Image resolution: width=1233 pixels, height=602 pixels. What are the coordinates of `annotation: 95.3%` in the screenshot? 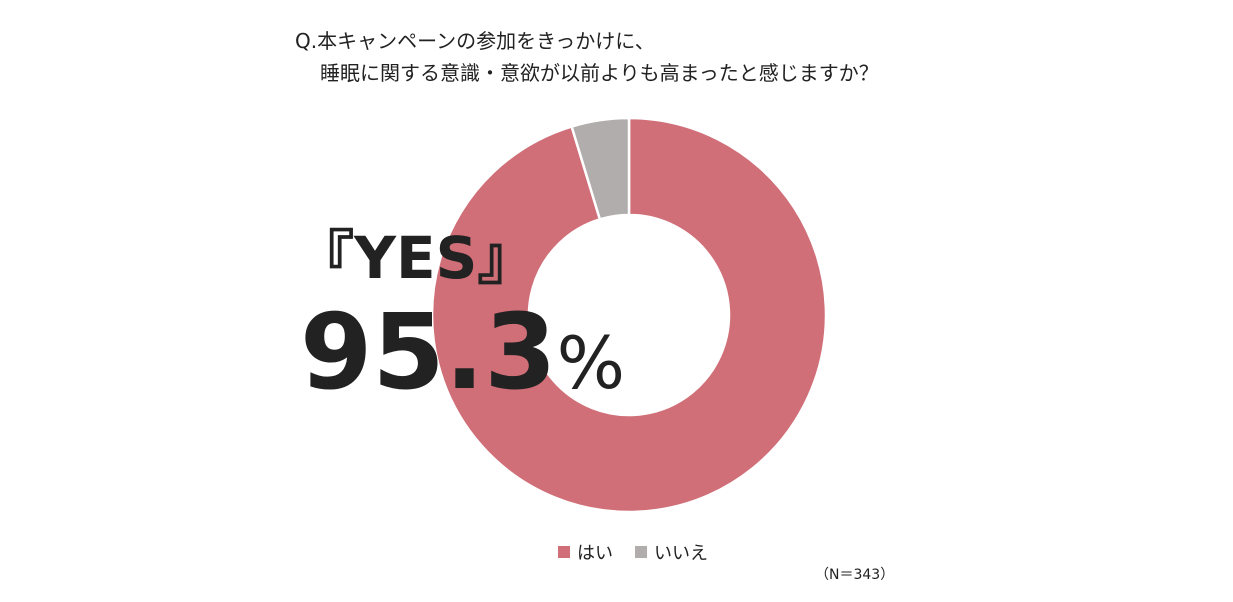 It's located at (462, 352).